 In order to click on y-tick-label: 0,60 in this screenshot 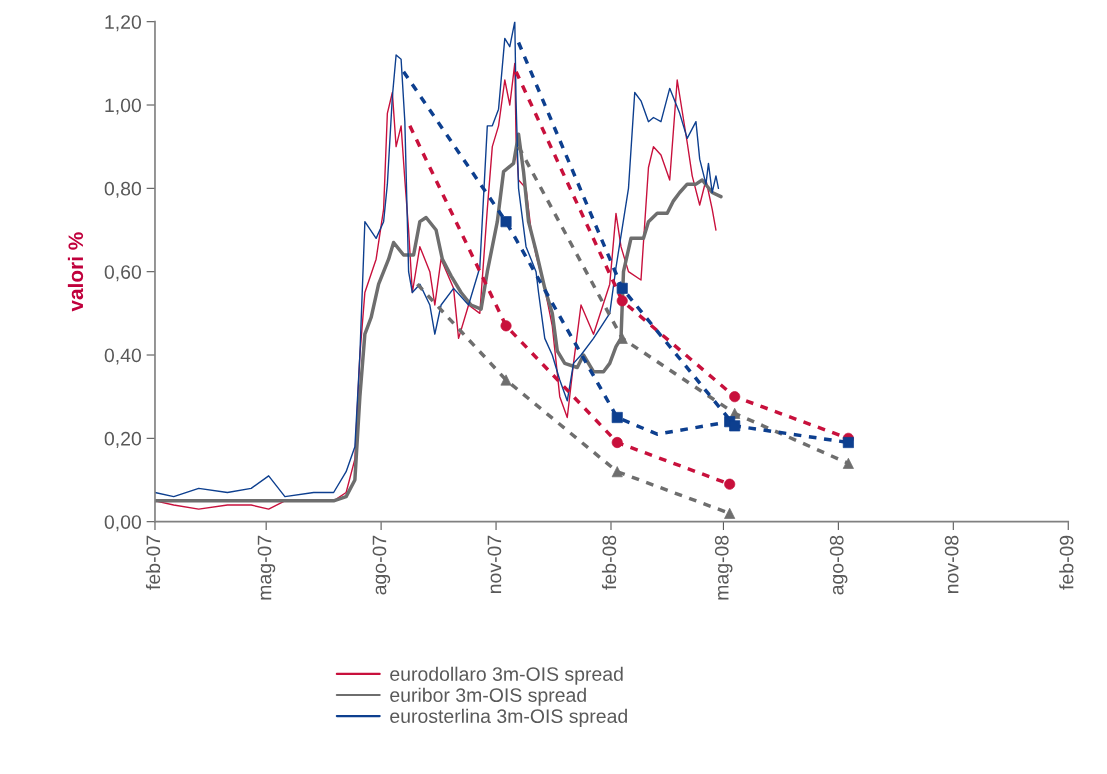, I will do `click(123, 273)`.